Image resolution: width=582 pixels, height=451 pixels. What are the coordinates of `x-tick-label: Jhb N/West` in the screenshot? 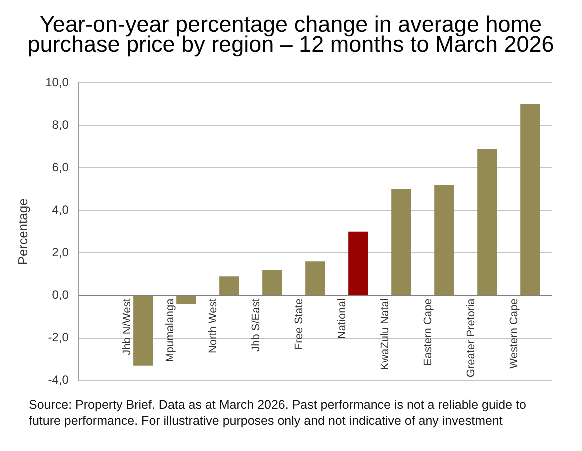 It's located at (127, 327).